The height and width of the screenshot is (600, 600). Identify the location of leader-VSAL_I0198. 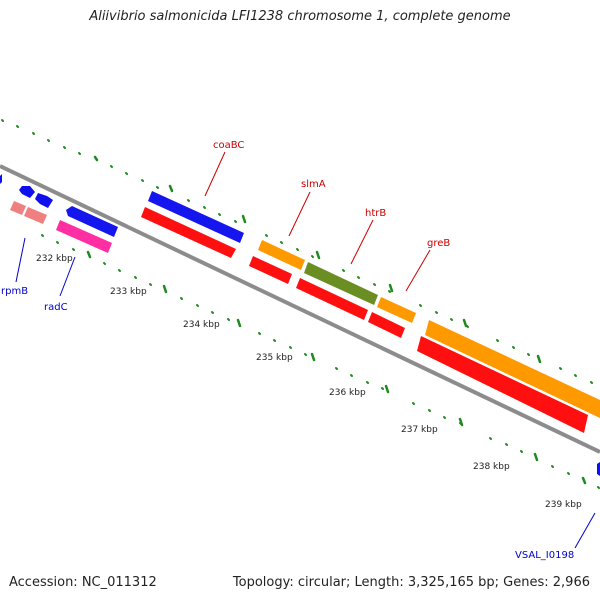
(585, 530).